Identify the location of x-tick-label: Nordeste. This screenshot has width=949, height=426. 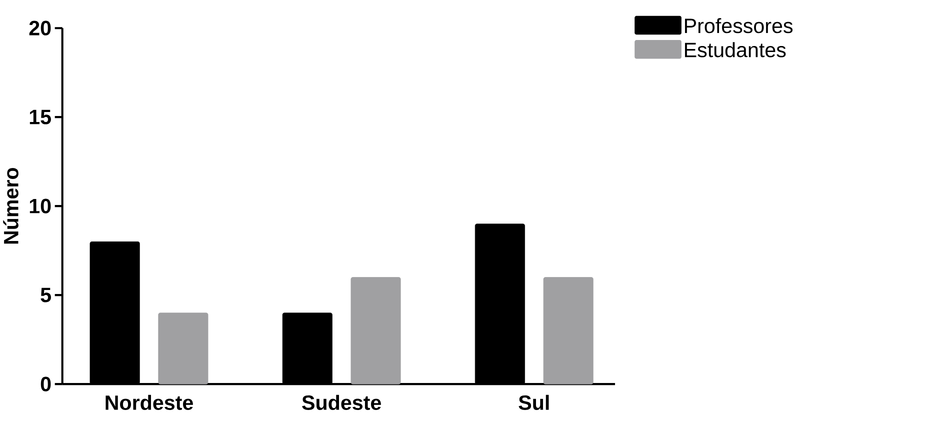
(149, 402).